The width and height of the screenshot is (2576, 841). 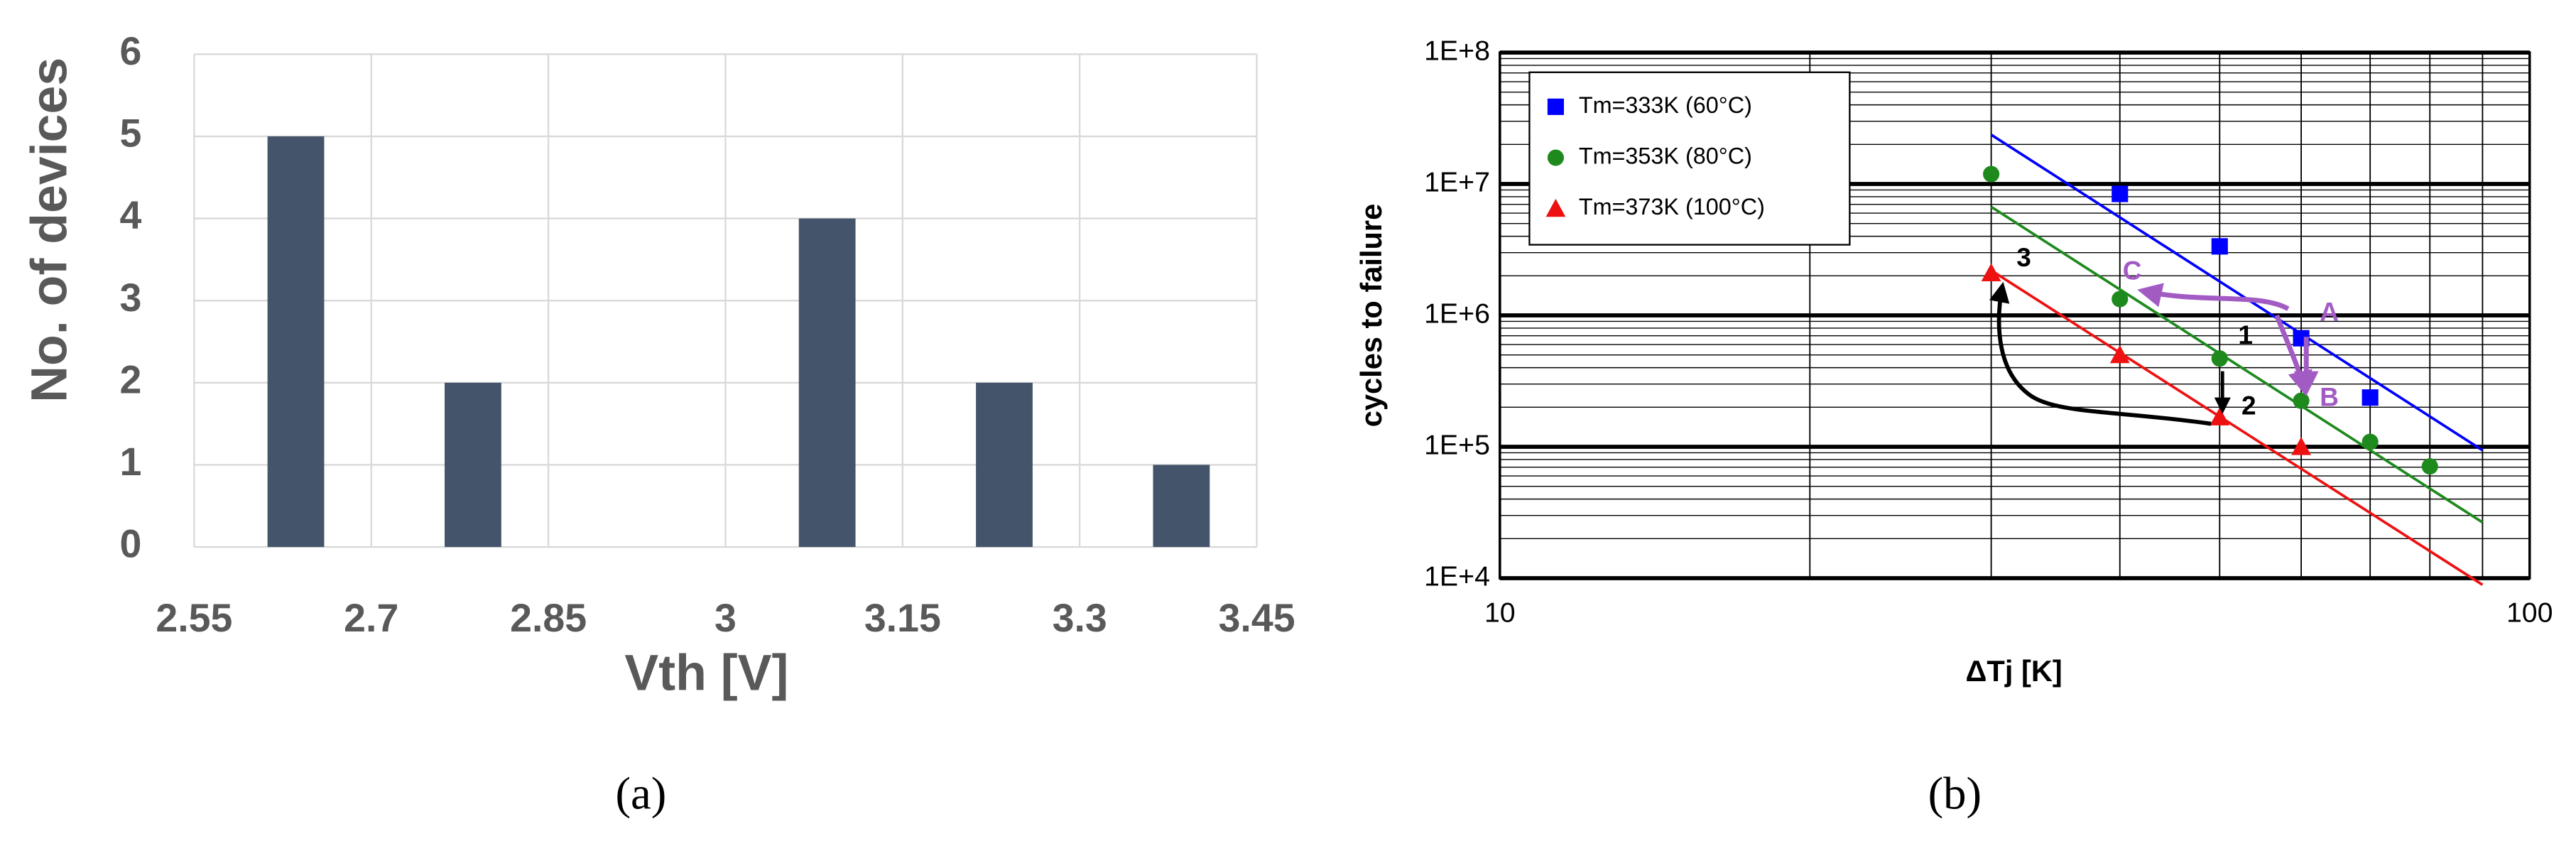 What do you see at coordinates (371, 618) in the screenshot?
I see `x-tick-label: 2.7` at bounding box center [371, 618].